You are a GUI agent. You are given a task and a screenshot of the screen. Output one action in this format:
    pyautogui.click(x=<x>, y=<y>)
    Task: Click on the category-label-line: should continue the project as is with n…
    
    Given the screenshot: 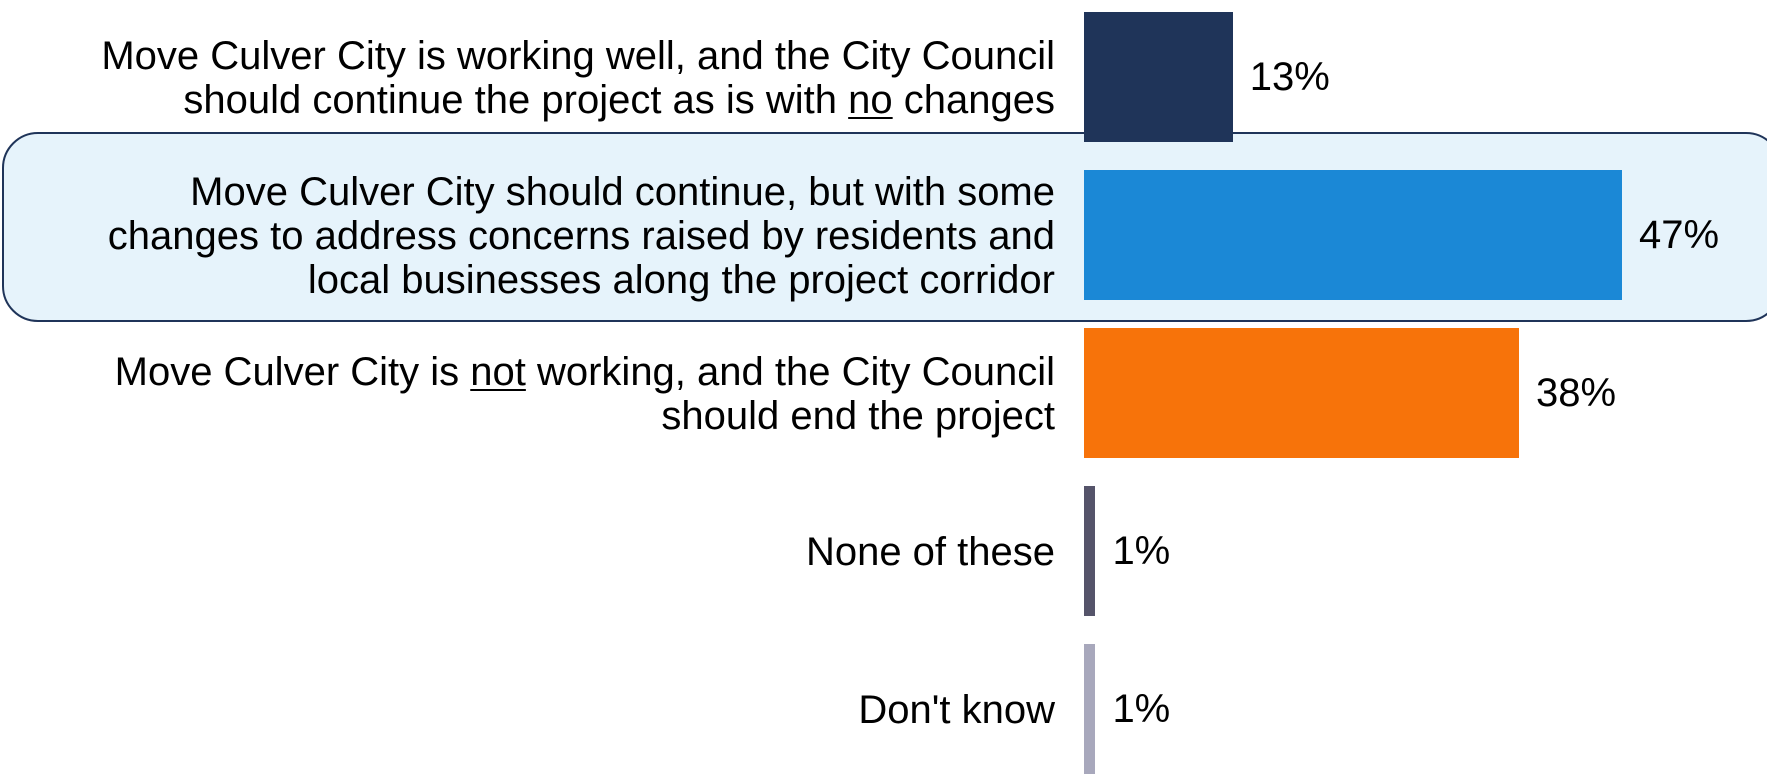 What is the action you would take?
    pyautogui.click(x=578, y=100)
    